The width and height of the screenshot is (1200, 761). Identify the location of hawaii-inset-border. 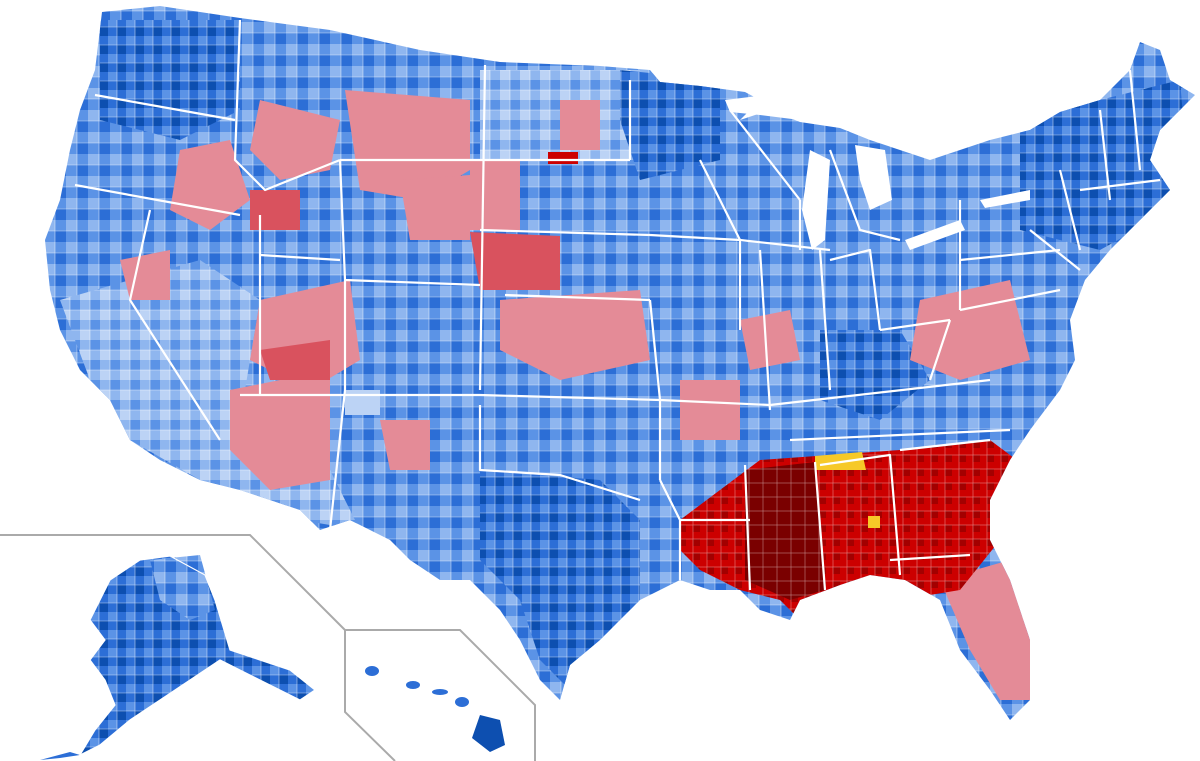
(440, 695).